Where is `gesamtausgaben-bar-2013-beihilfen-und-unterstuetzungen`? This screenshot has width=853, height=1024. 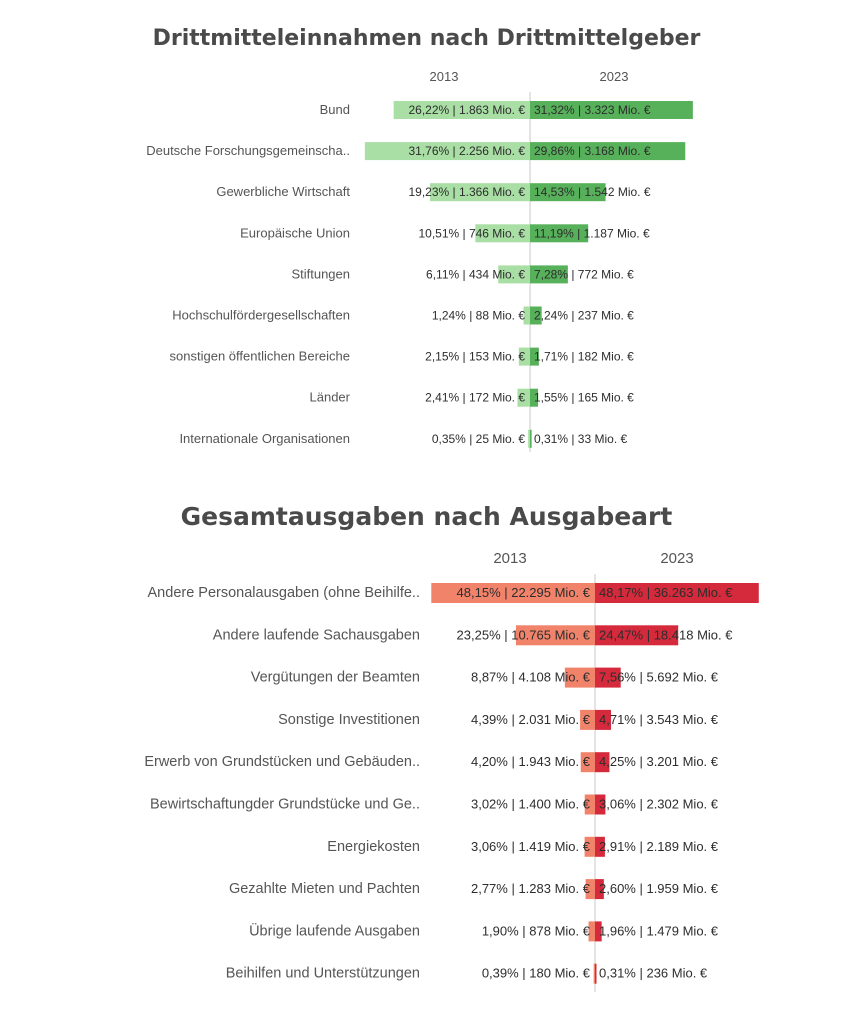
gesamtausgaben-bar-2013-beihilfen-und-unterstuetzungen is located at coordinates (594, 973).